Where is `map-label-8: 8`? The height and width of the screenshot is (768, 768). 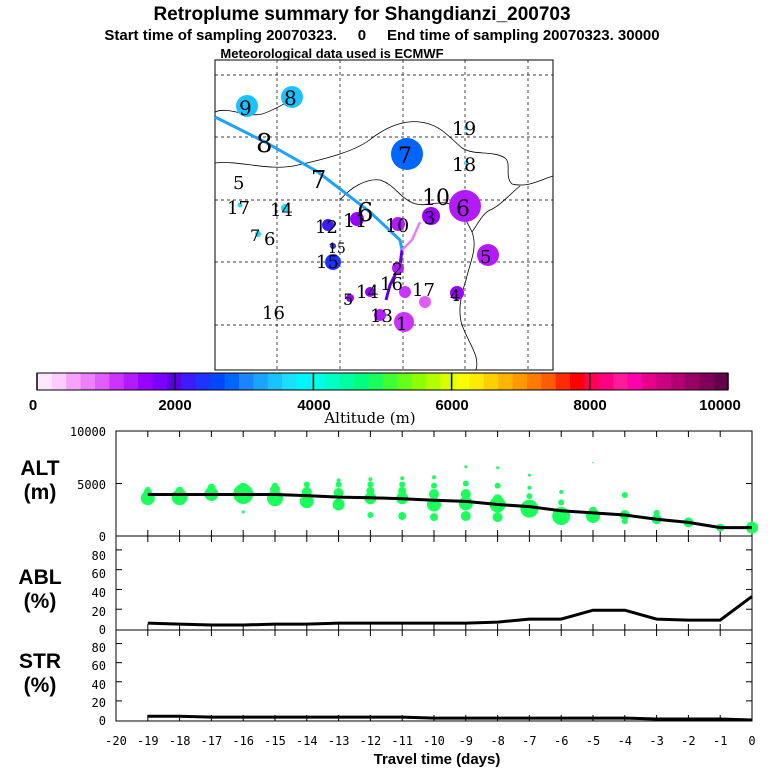 map-label-8: 8 is located at coordinates (290, 98).